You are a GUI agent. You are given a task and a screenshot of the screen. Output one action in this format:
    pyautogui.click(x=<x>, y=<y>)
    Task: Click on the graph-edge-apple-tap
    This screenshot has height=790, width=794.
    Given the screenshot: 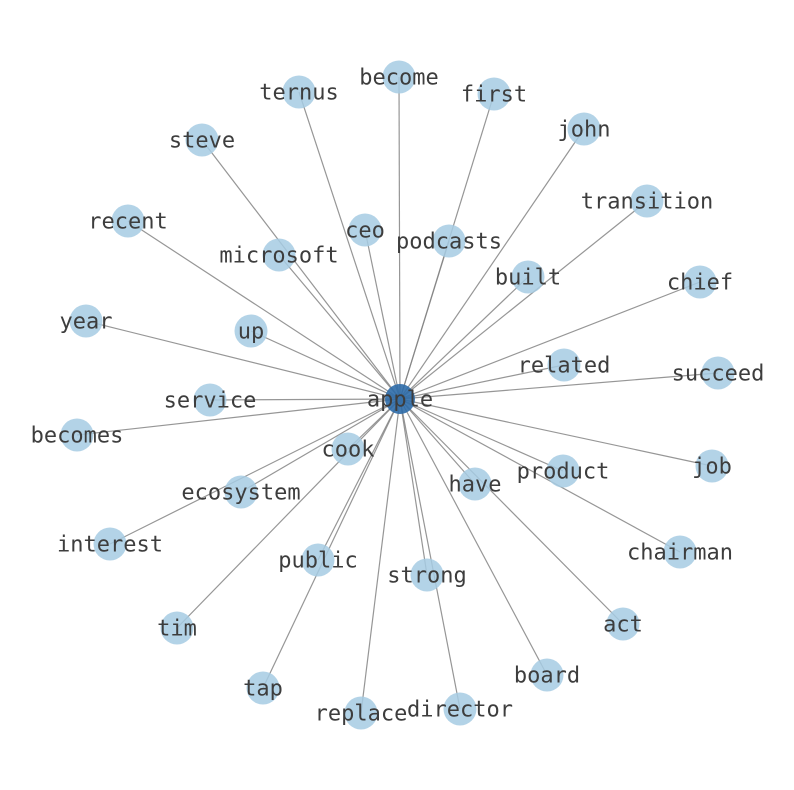 What is the action you would take?
    pyautogui.click(x=331, y=543)
    